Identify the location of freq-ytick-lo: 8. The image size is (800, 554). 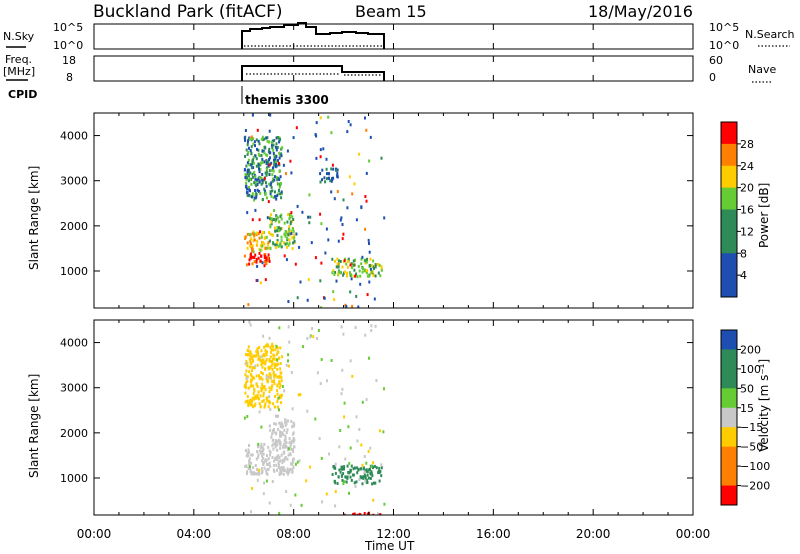
(69, 77).